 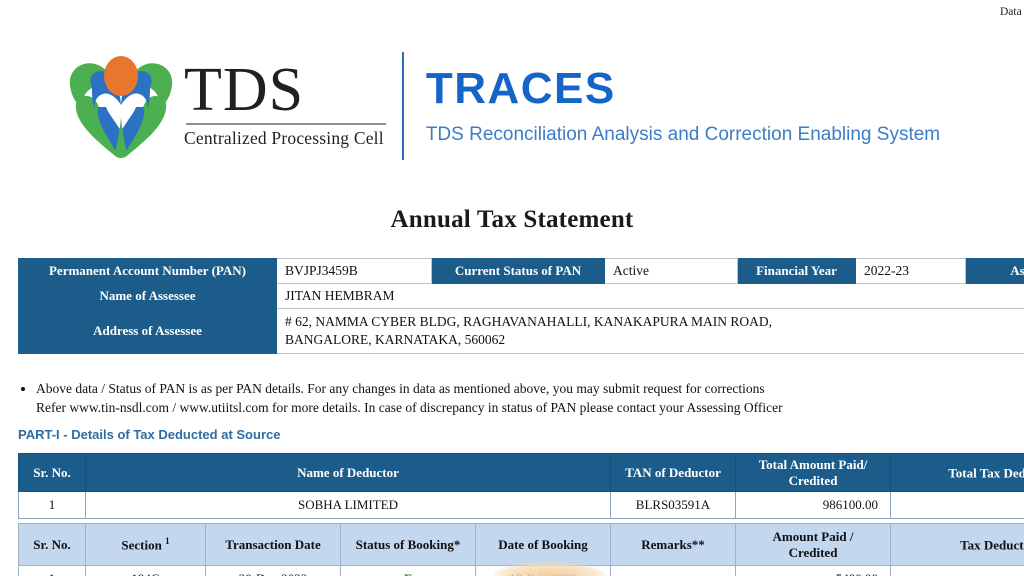 I want to click on pan-status-label: Current Status of PAN, so click(x=518, y=271).